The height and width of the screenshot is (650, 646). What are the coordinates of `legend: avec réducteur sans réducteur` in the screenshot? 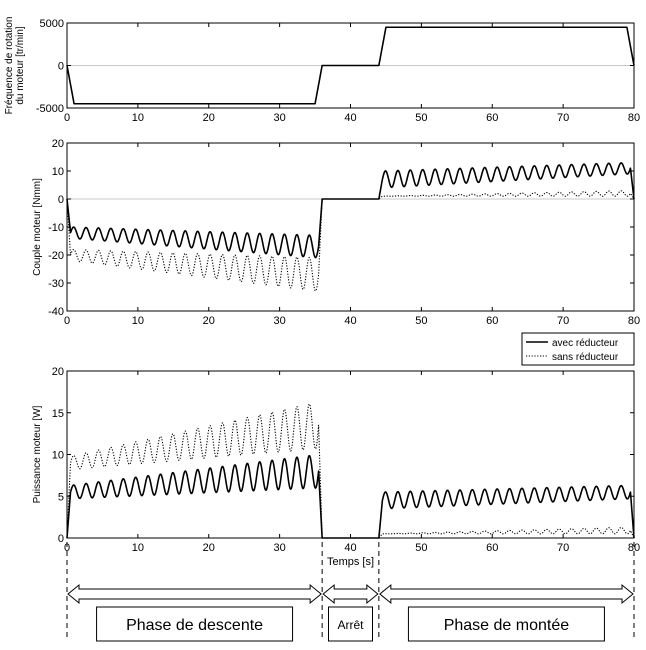 It's located at (578, 349).